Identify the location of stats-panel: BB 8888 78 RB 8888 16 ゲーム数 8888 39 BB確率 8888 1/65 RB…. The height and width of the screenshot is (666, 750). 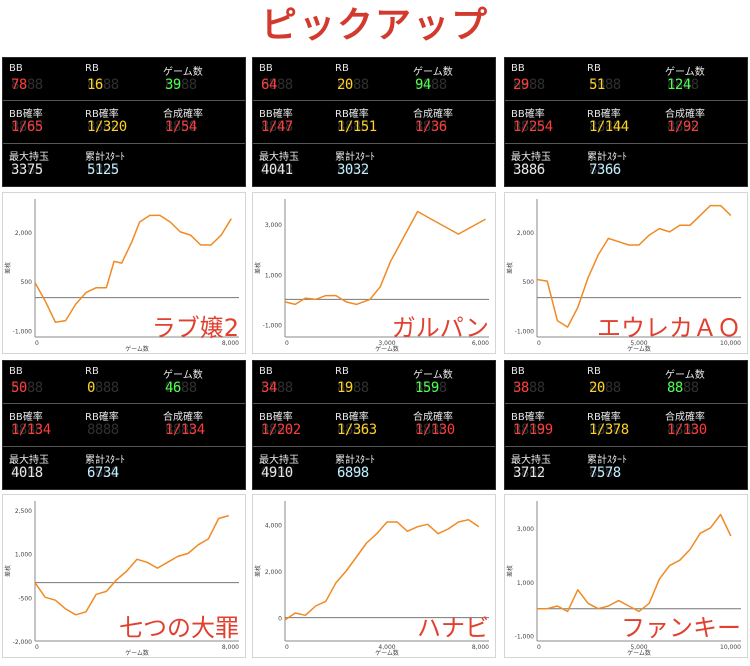
(124, 122).